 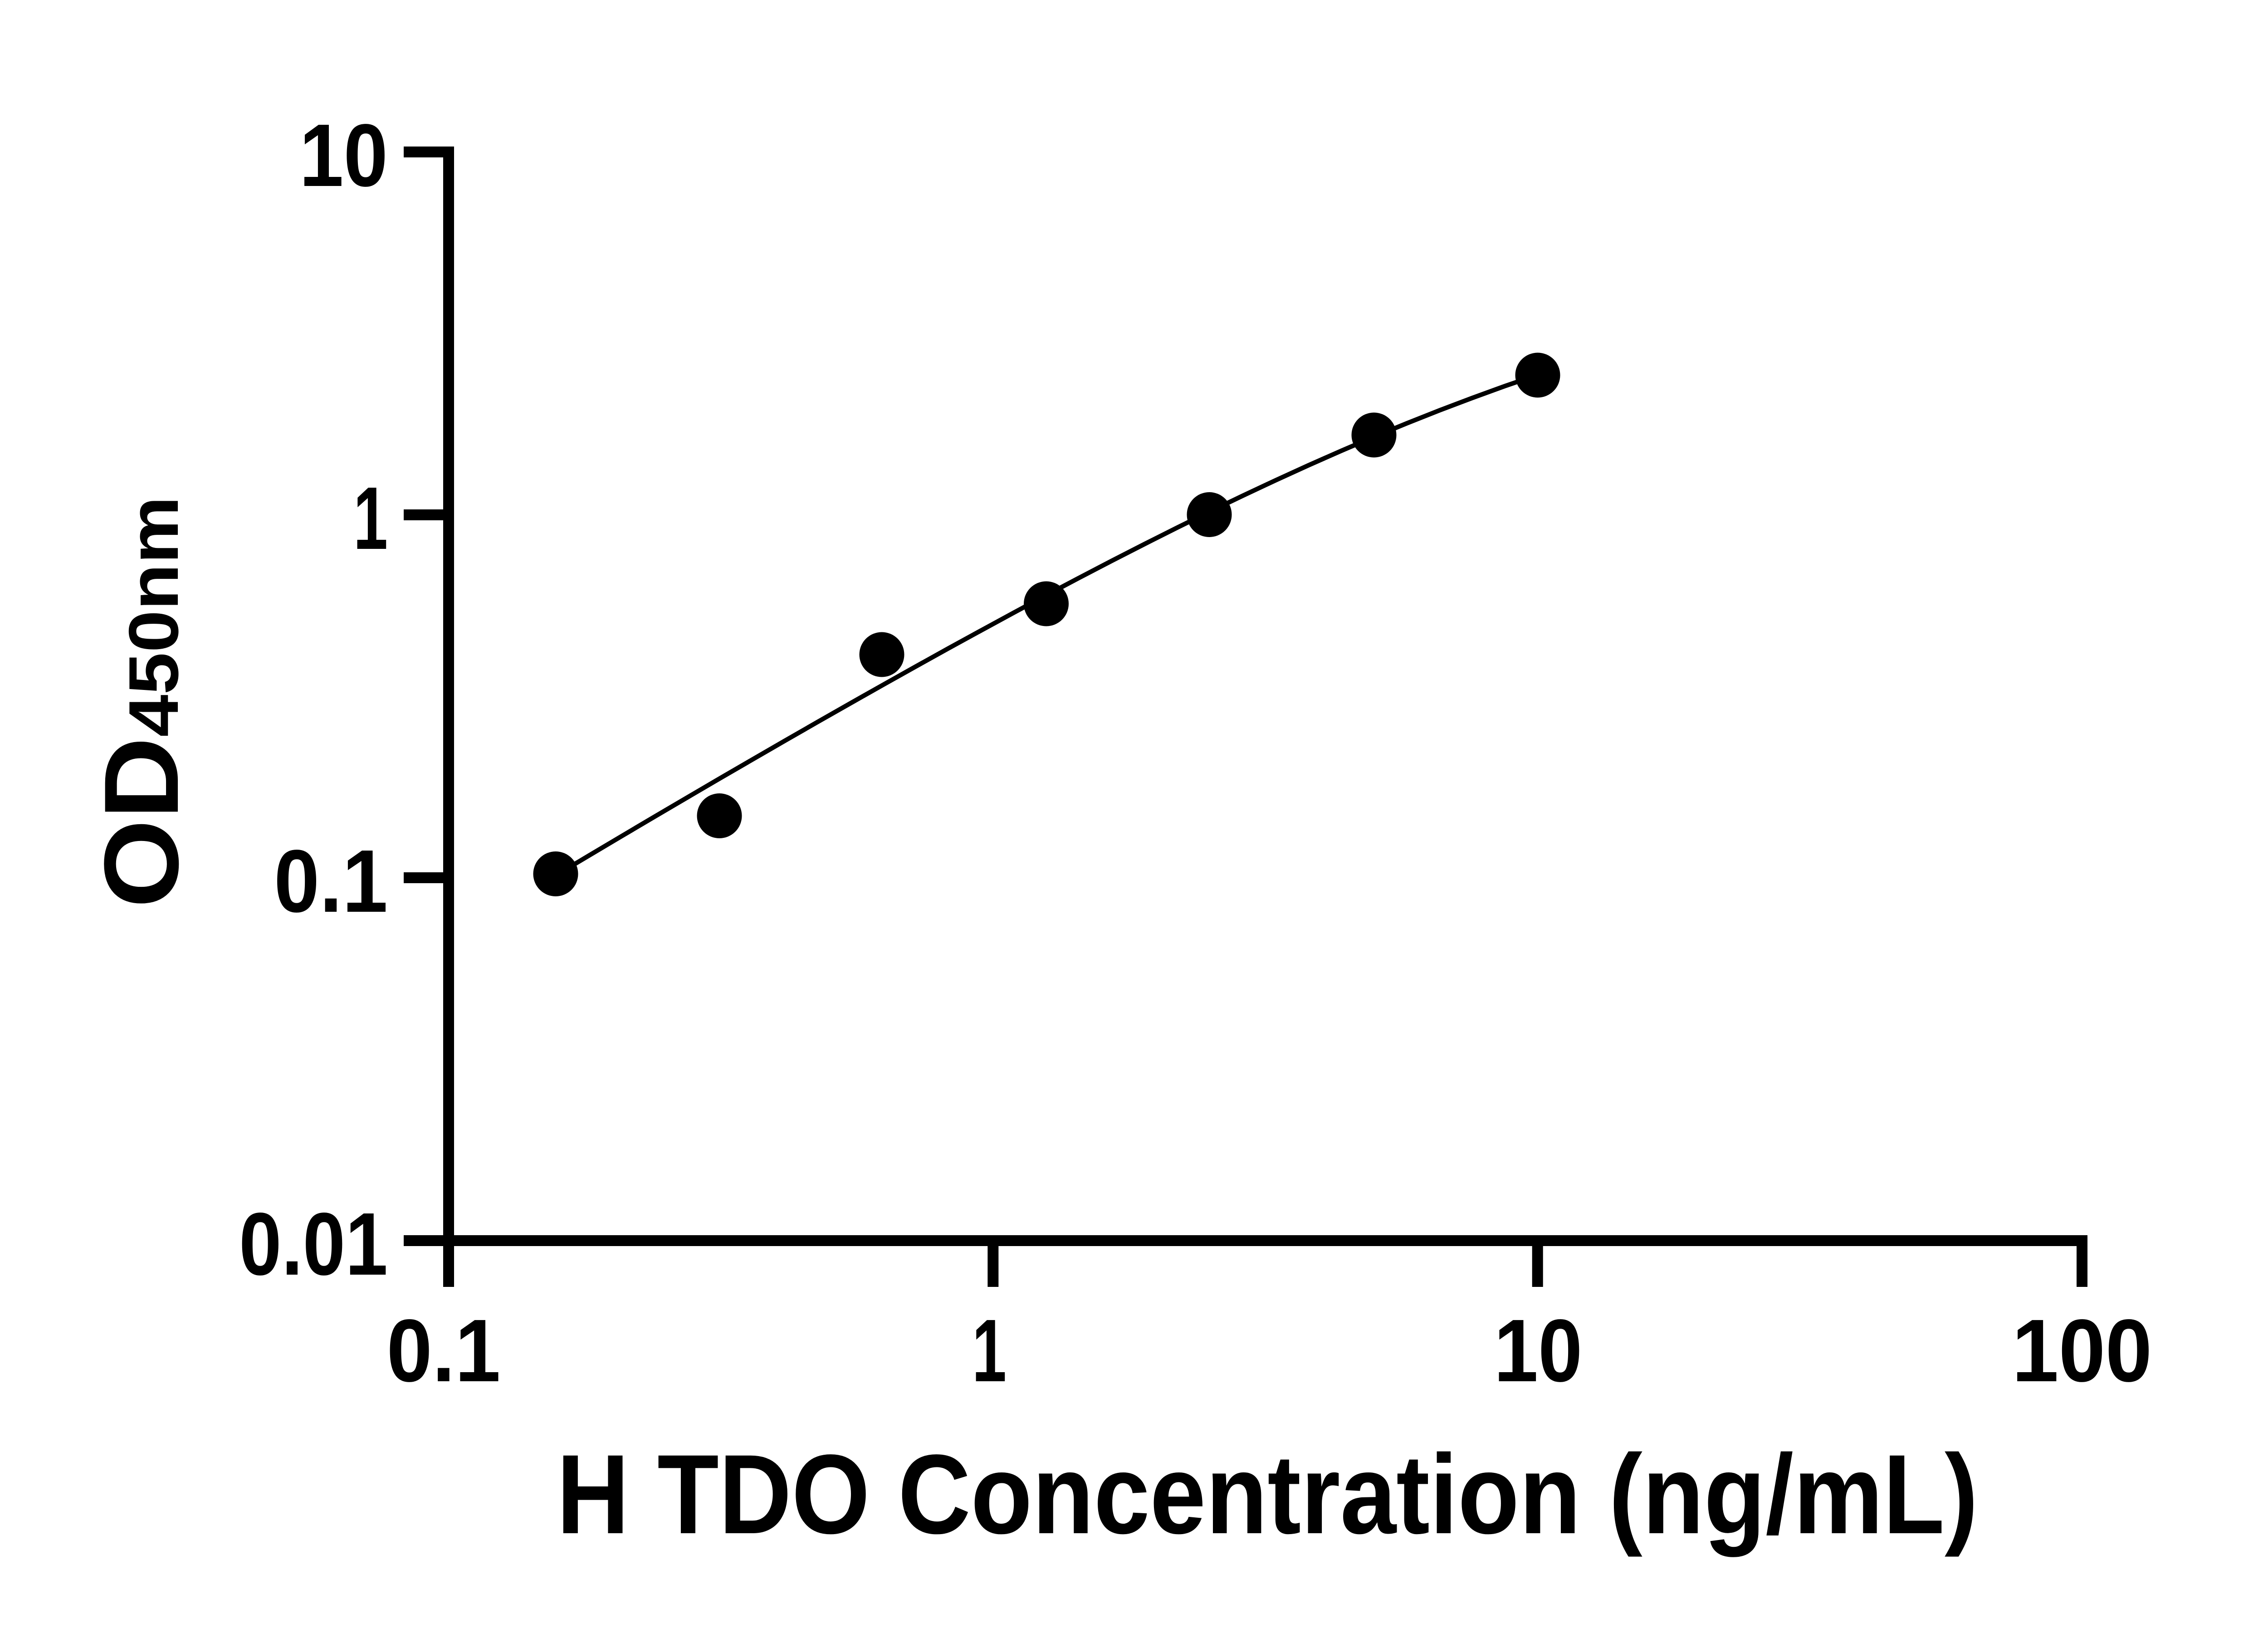 What do you see at coordinates (313, 1244) in the screenshot?
I see `svg-text: 0.01` at bounding box center [313, 1244].